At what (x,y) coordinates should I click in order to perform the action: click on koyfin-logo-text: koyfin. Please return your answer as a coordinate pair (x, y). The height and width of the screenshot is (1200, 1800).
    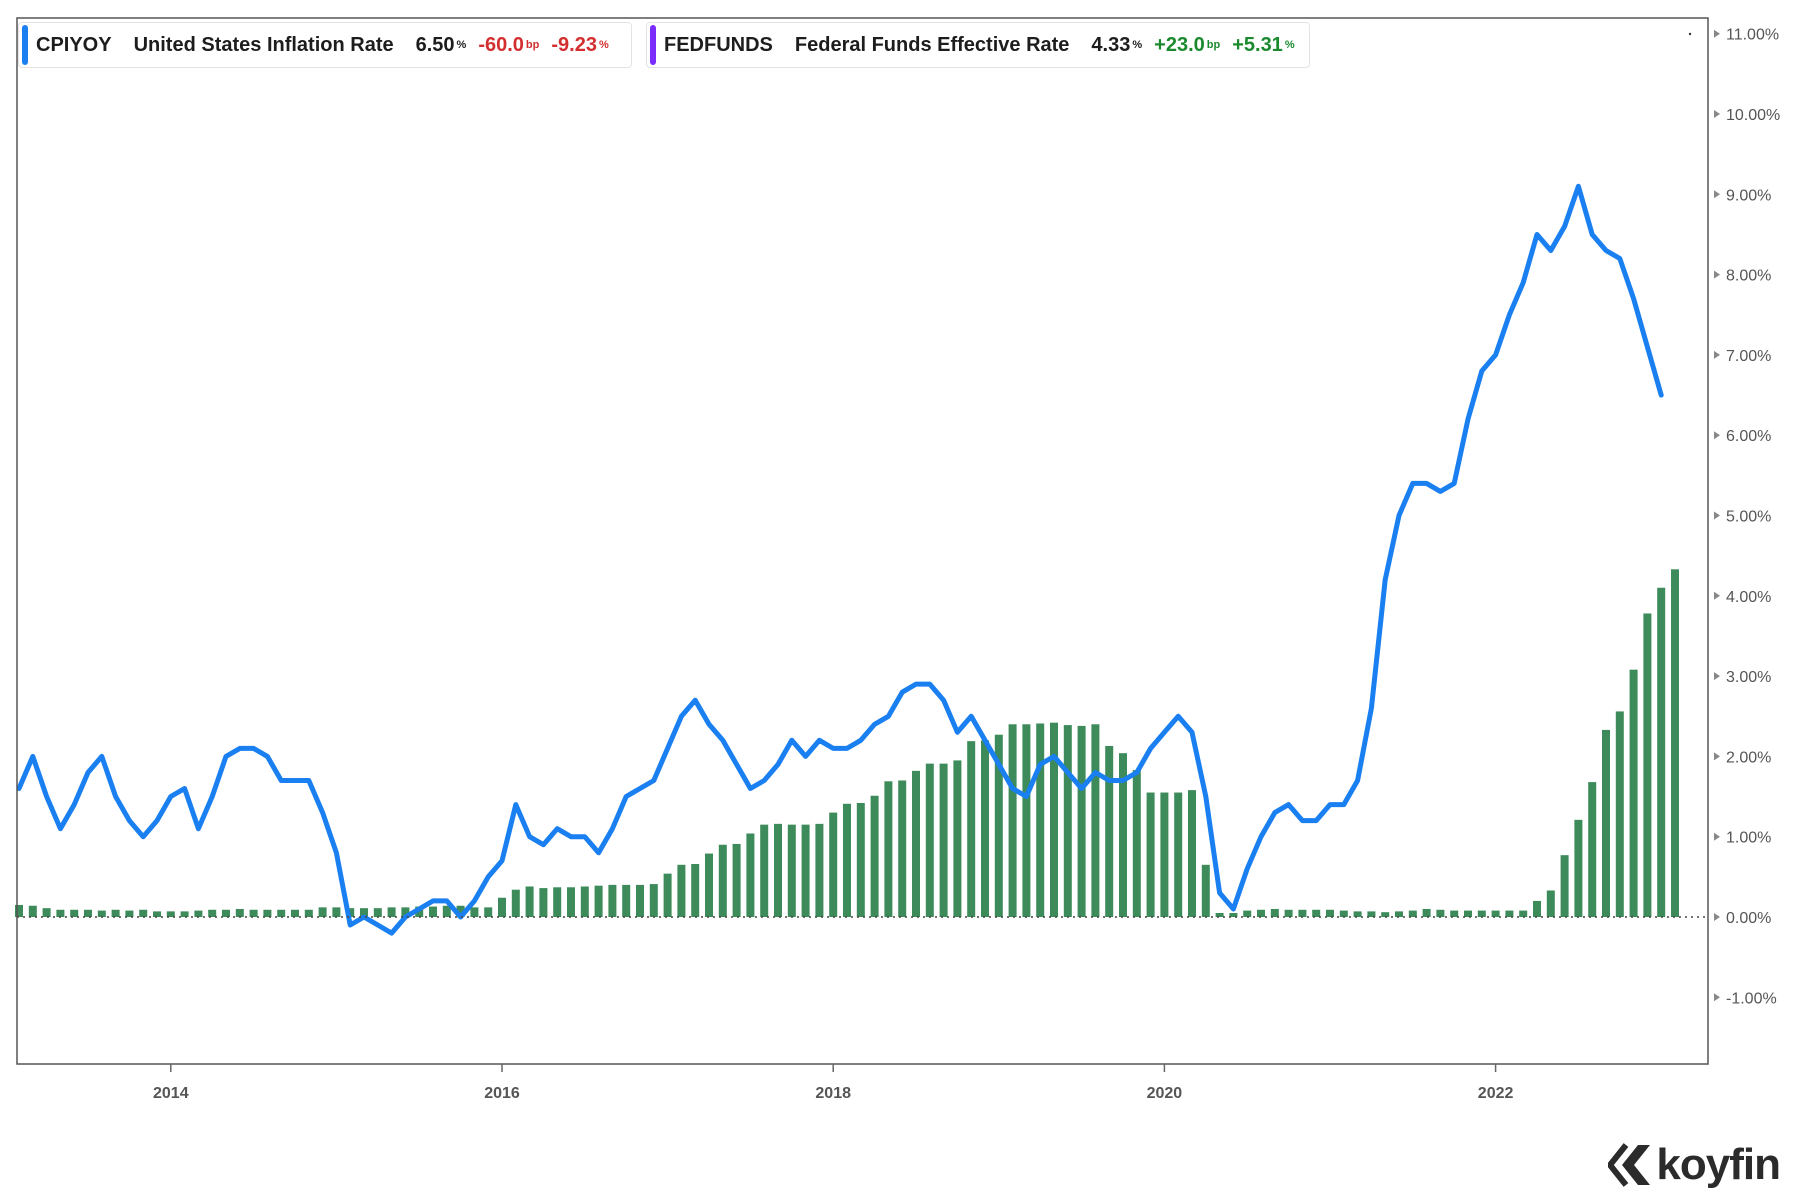
    Looking at the image, I should click on (1718, 1164).